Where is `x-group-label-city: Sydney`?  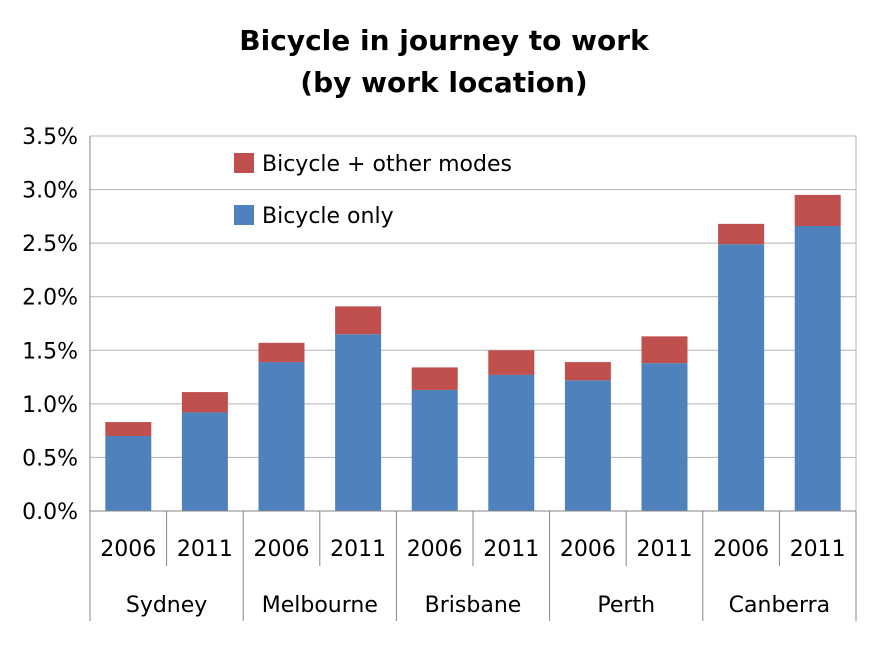 x-group-label-city: Sydney is located at coordinates (166, 605).